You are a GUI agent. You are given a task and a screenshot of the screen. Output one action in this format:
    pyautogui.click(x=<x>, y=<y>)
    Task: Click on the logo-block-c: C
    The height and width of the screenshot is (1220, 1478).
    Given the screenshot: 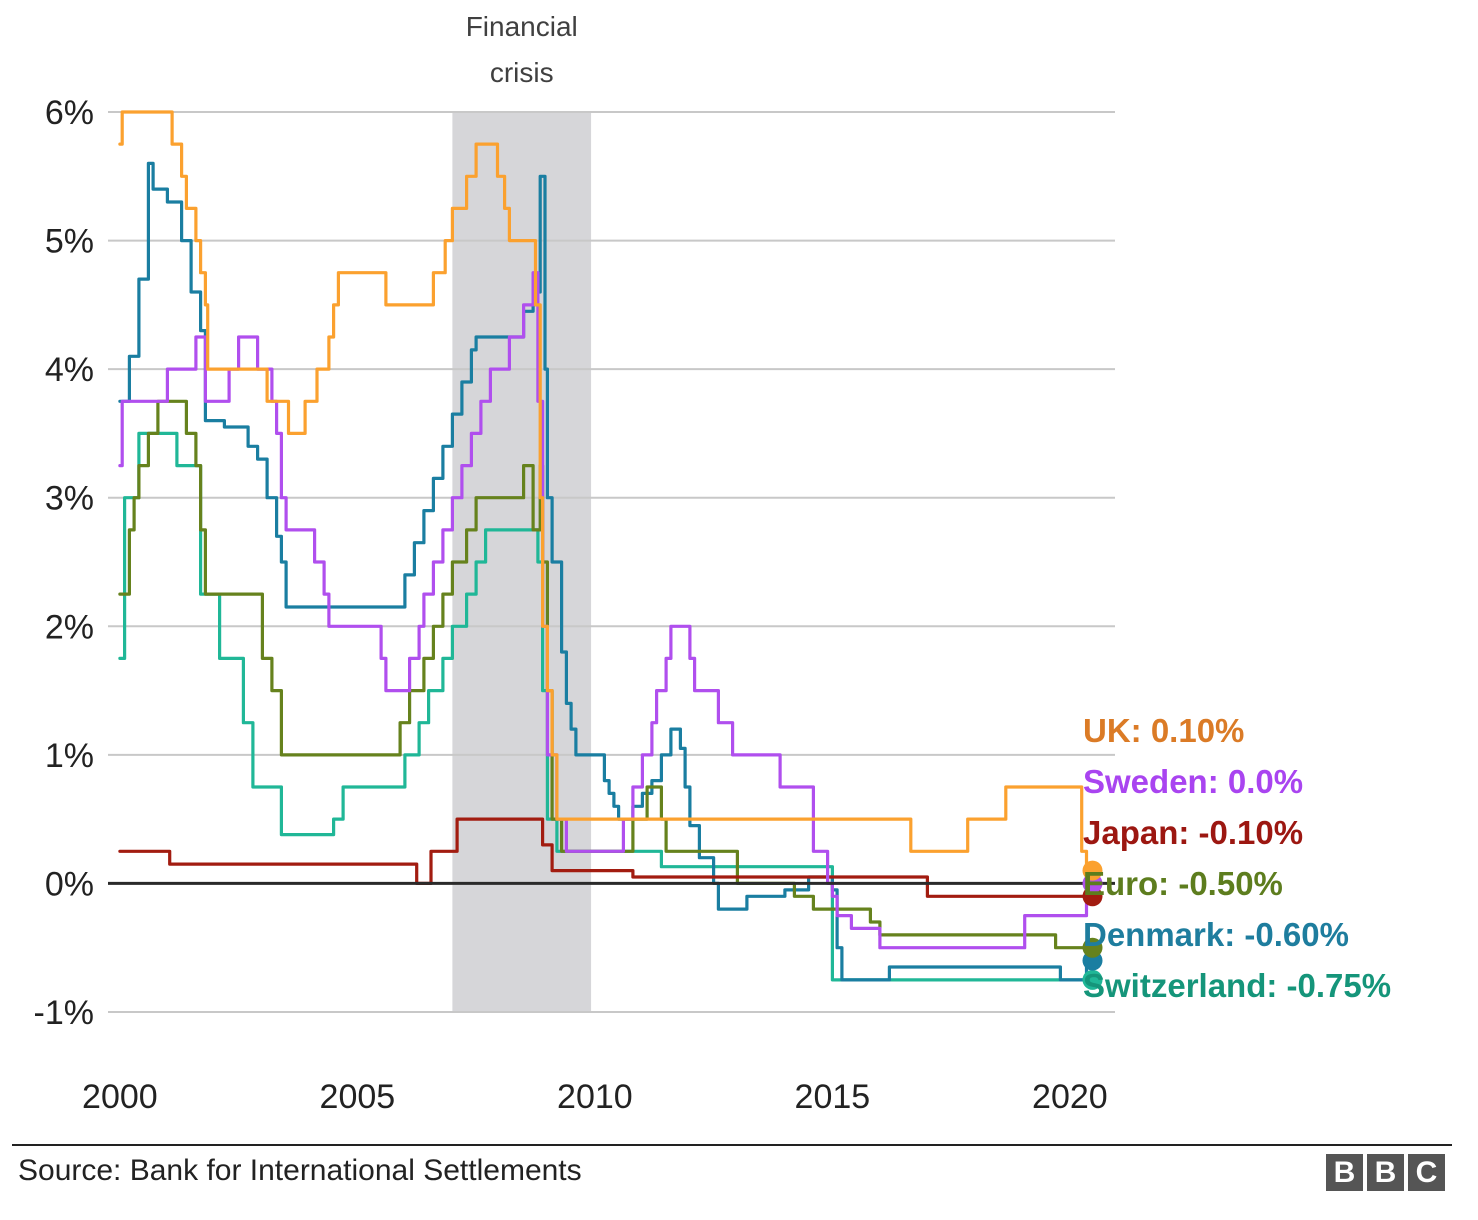 What is the action you would take?
    pyautogui.click(x=1426, y=1172)
    